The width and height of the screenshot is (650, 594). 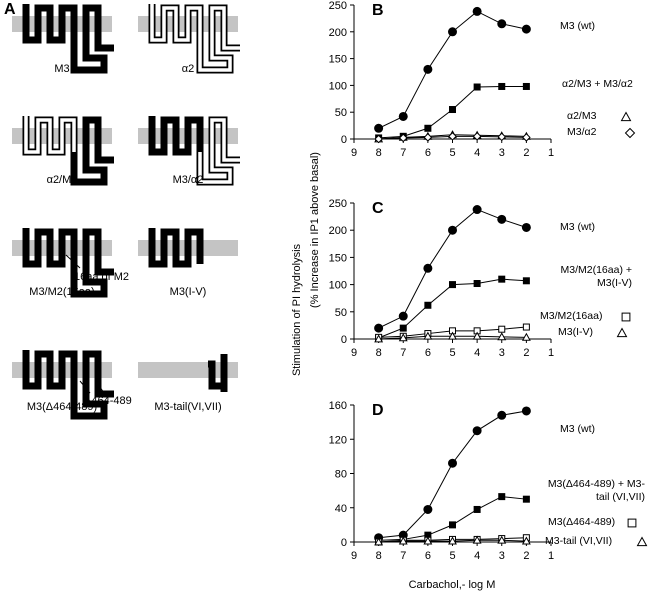 What do you see at coordinates (85, 387) in the screenshot?
I see `annotation-arrow` at bounding box center [85, 387].